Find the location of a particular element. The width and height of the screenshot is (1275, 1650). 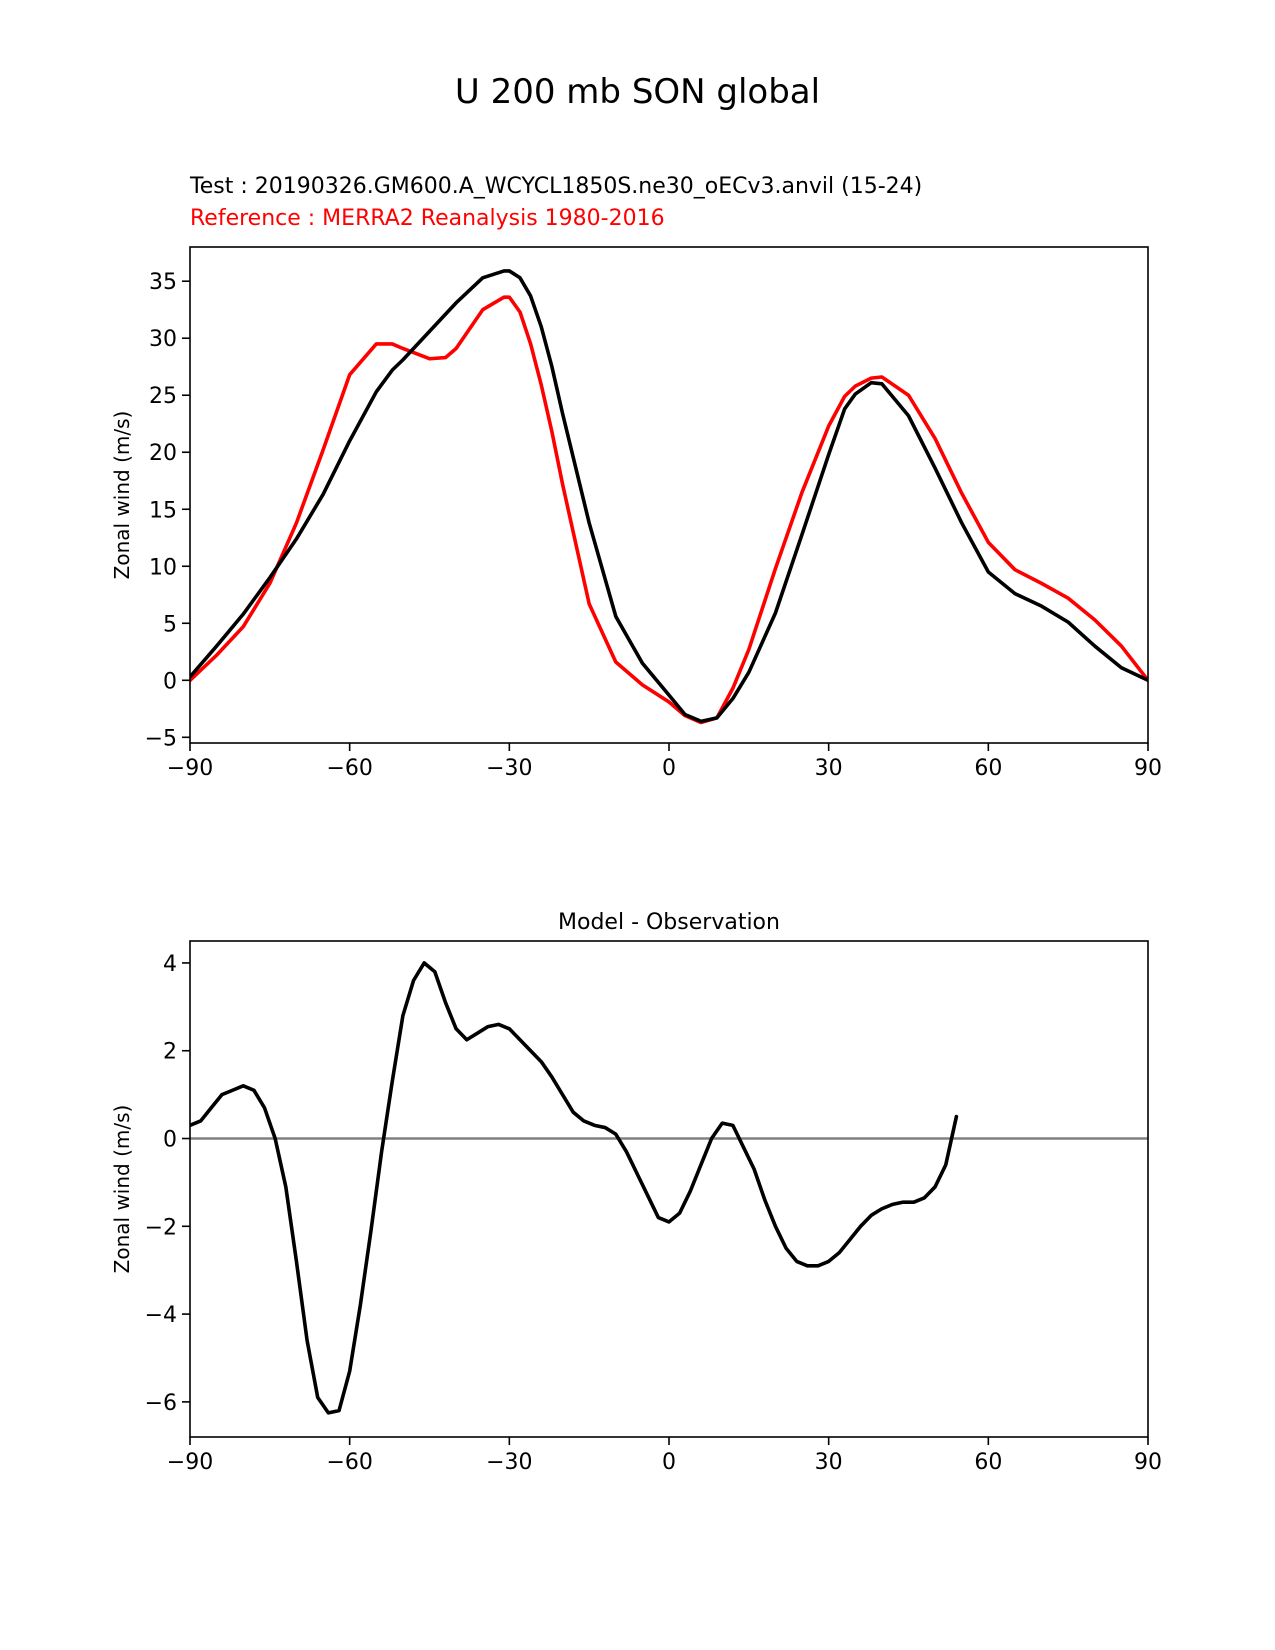

y-tick-label: −2 is located at coordinates (161, 1227).